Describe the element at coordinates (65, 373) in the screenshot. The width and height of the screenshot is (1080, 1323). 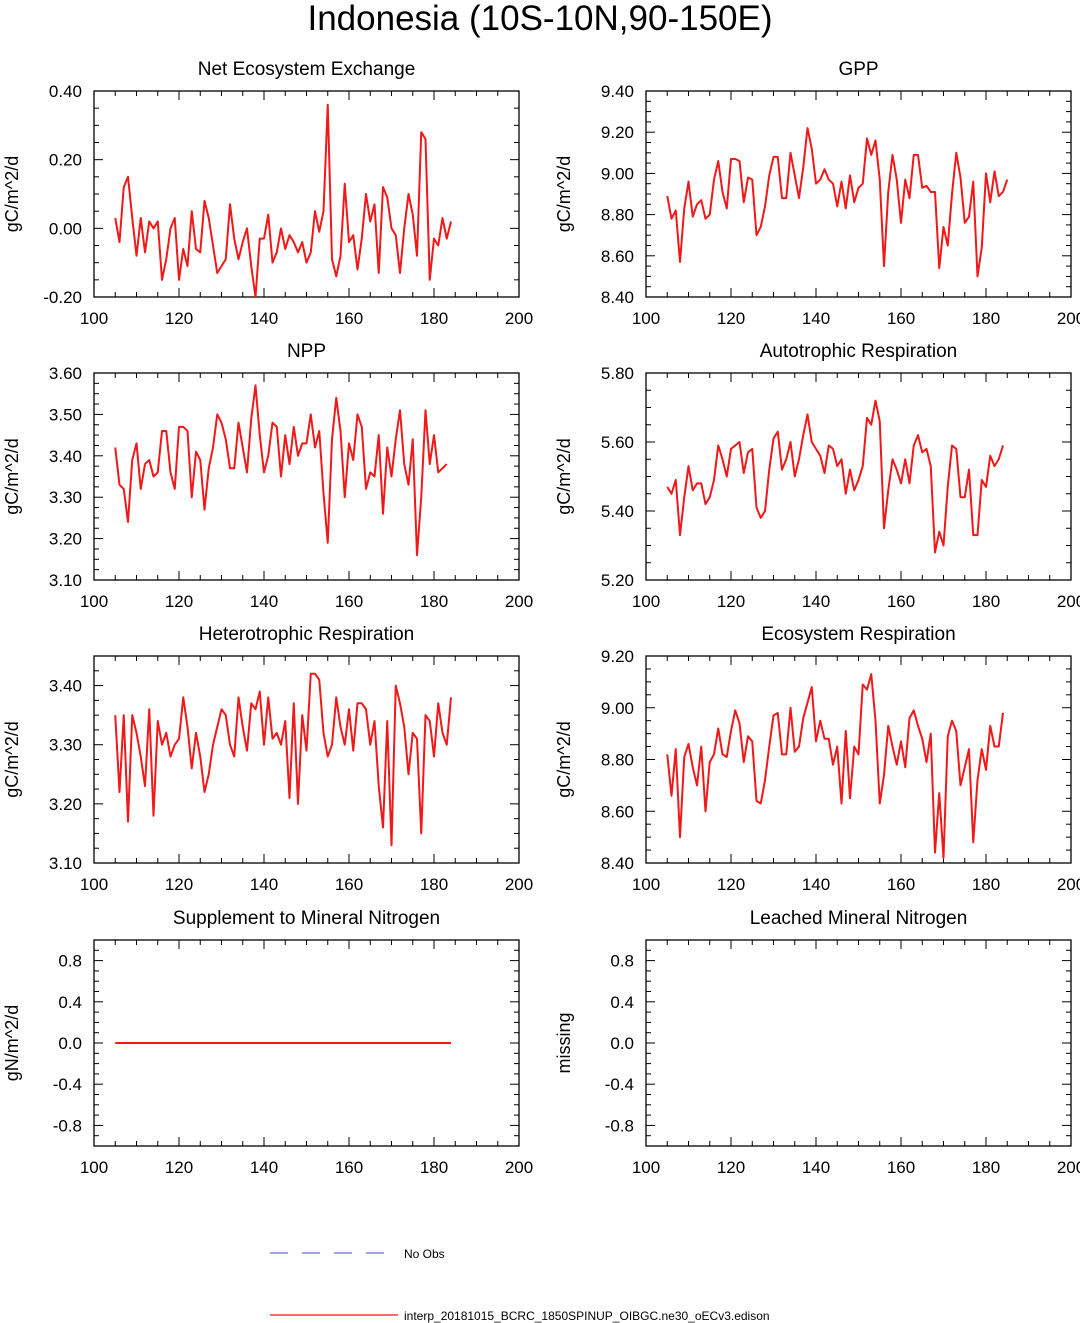
I see `y-tick-label: 3.60` at that location.